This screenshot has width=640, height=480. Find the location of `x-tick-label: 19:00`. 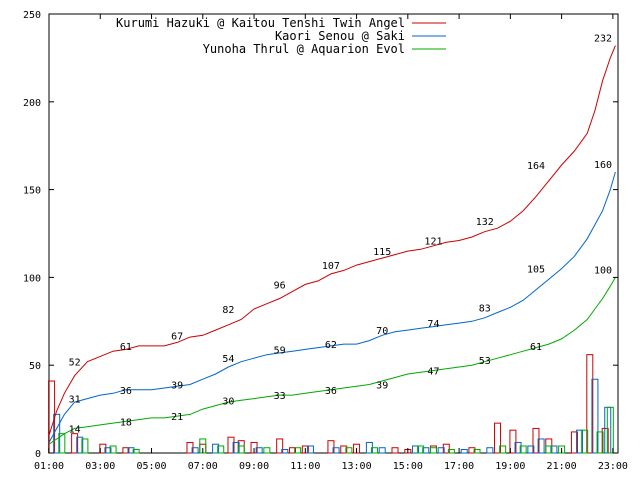

x-tick-label: 19:00 is located at coordinates (510, 466).